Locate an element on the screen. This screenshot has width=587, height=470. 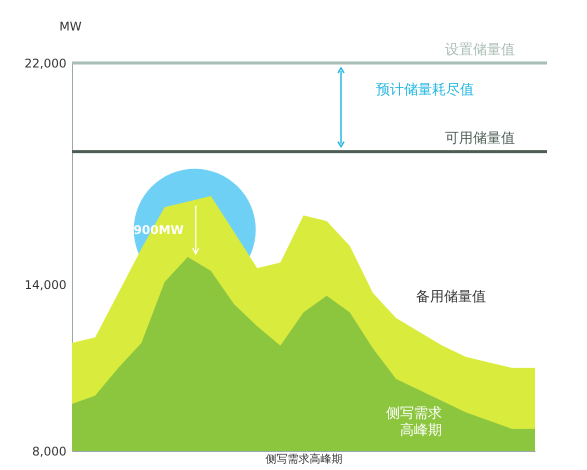
y-tick-label: 22,000 is located at coordinates (45, 63).